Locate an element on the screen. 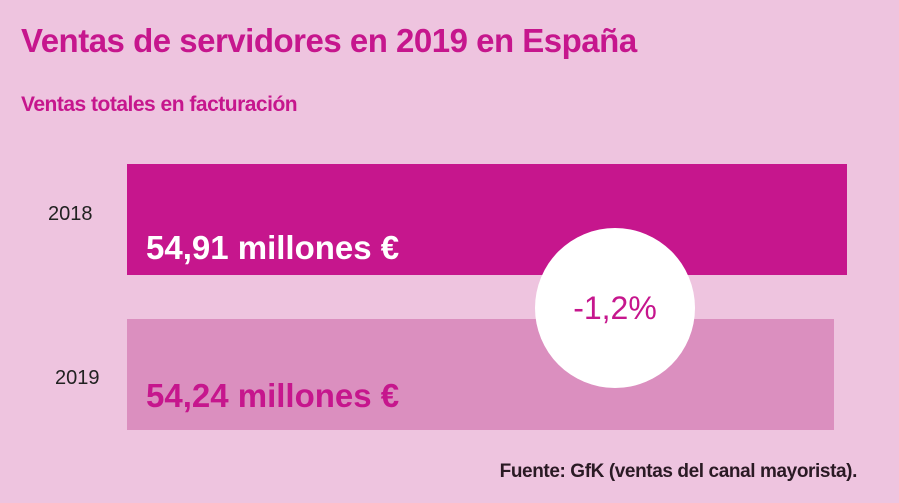 The height and width of the screenshot is (503, 899). category-label-2018: 2018 is located at coordinates (70, 214).